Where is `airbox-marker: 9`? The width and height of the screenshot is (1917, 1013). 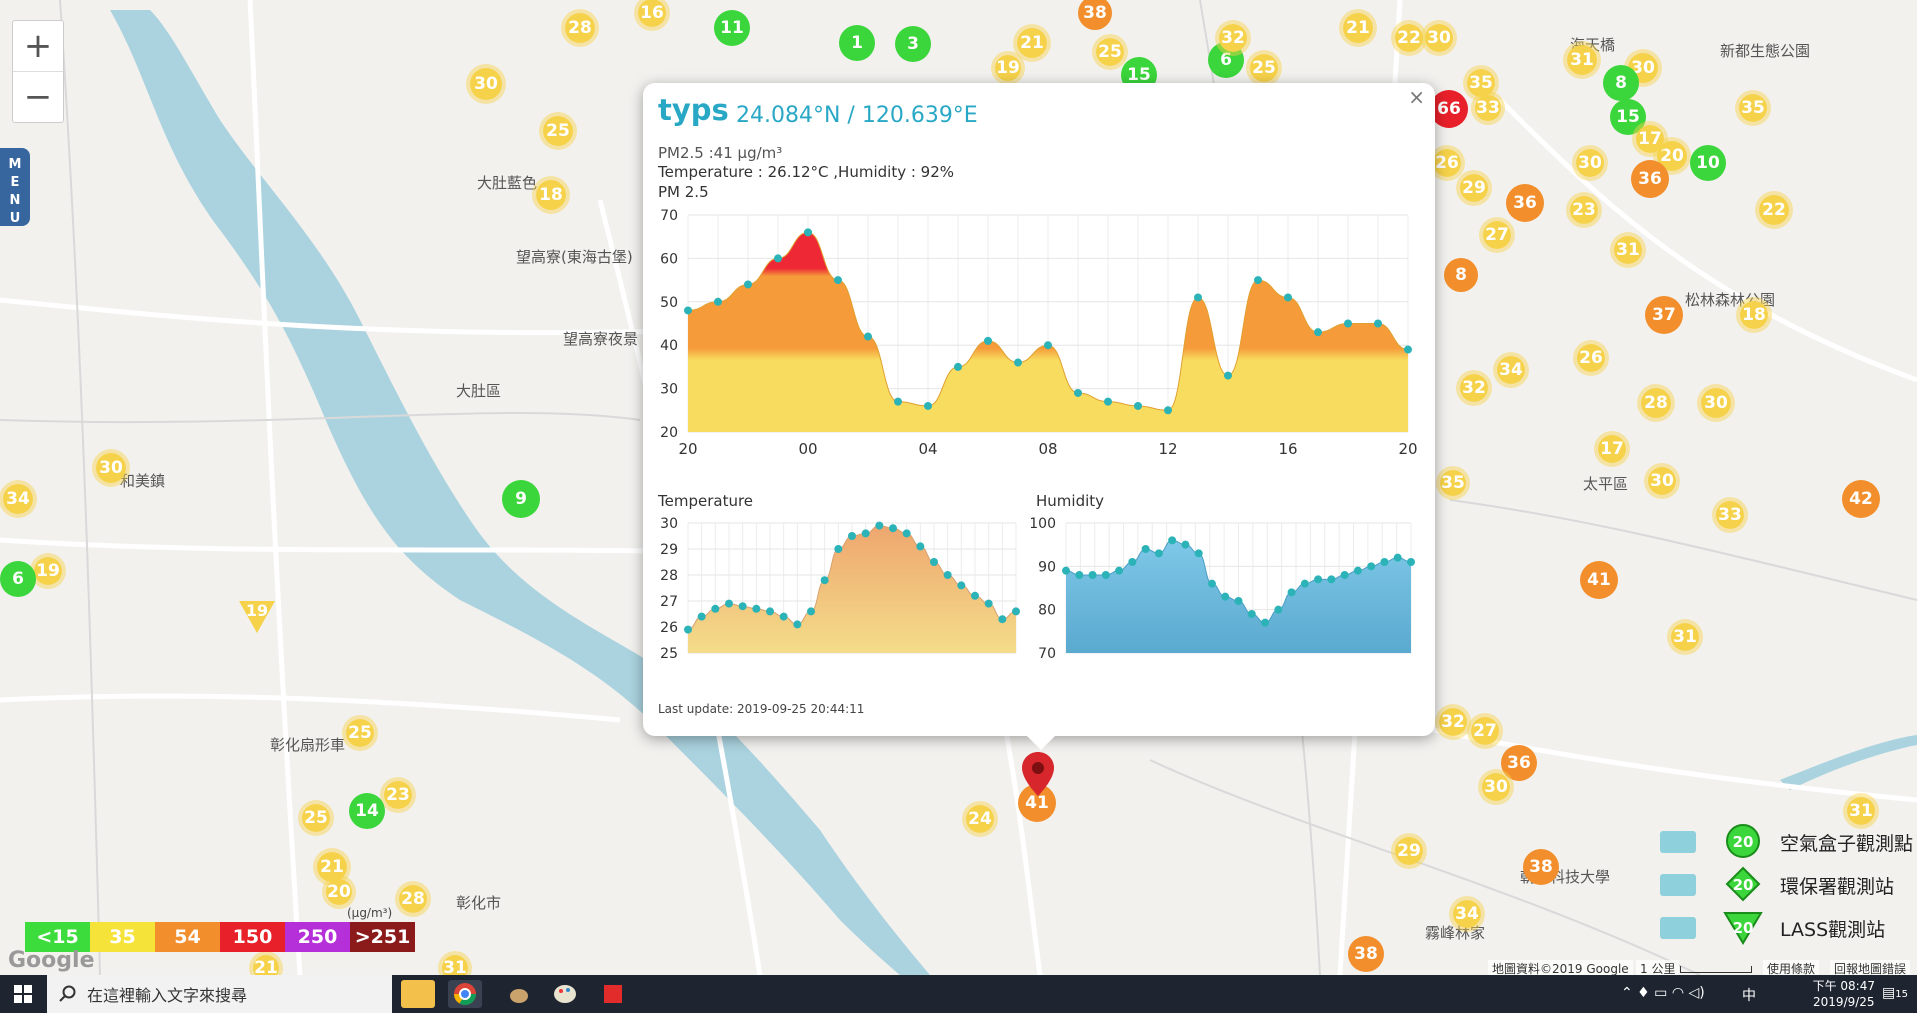
airbox-marker: 9 is located at coordinates (521, 499).